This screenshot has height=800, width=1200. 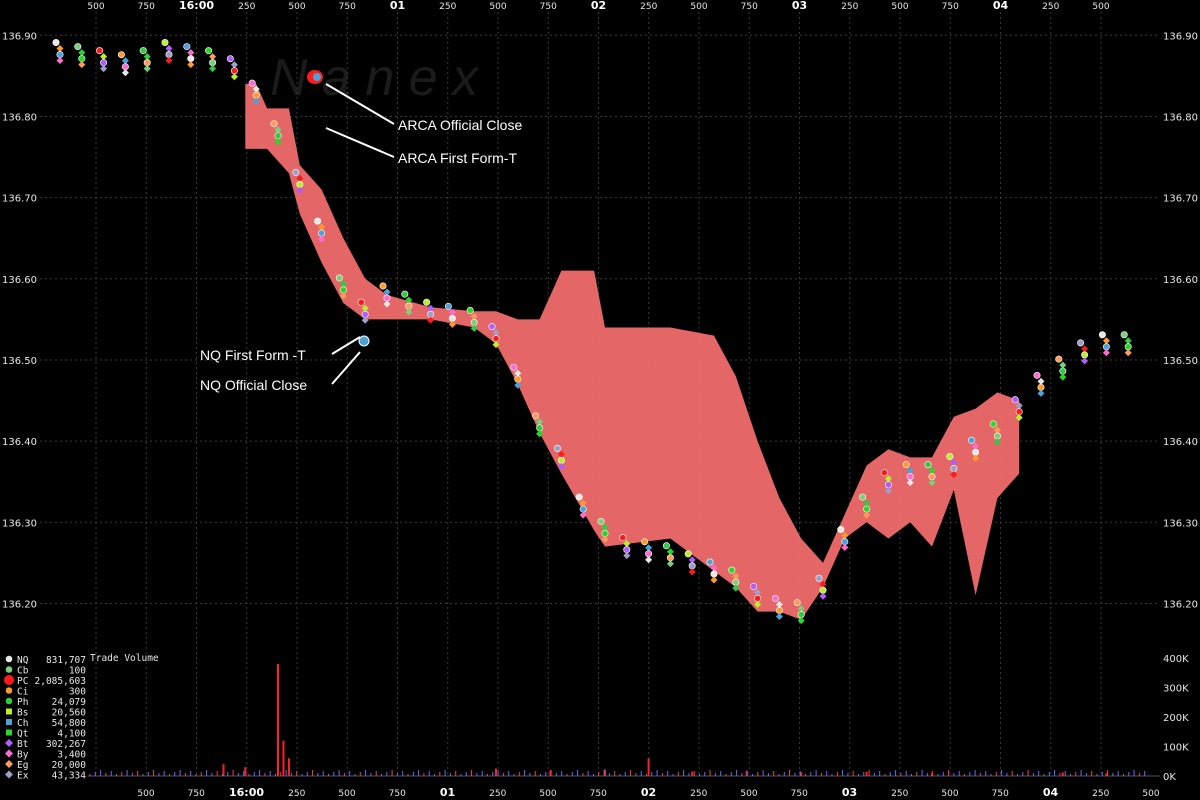 What do you see at coordinates (1180, 361) in the screenshot?
I see `y-tick-label-right: 136.50` at bounding box center [1180, 361].